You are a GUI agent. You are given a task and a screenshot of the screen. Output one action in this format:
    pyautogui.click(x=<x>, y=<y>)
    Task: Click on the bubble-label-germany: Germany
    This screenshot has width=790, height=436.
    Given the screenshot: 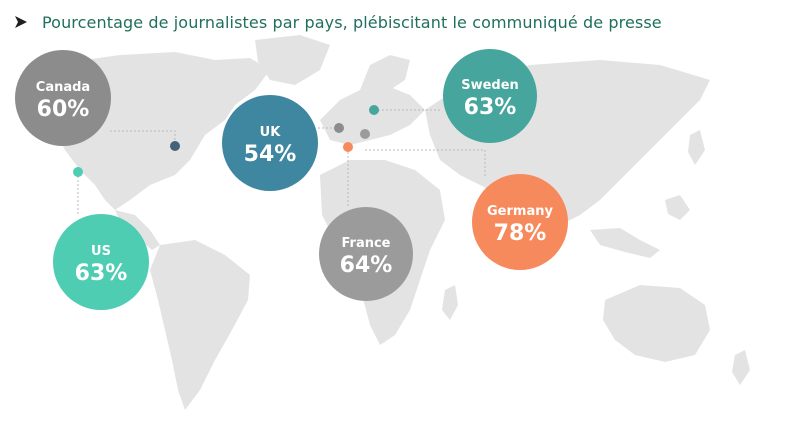 What is the action you would take?
    pyautogui.click(x=520, y=211)
    